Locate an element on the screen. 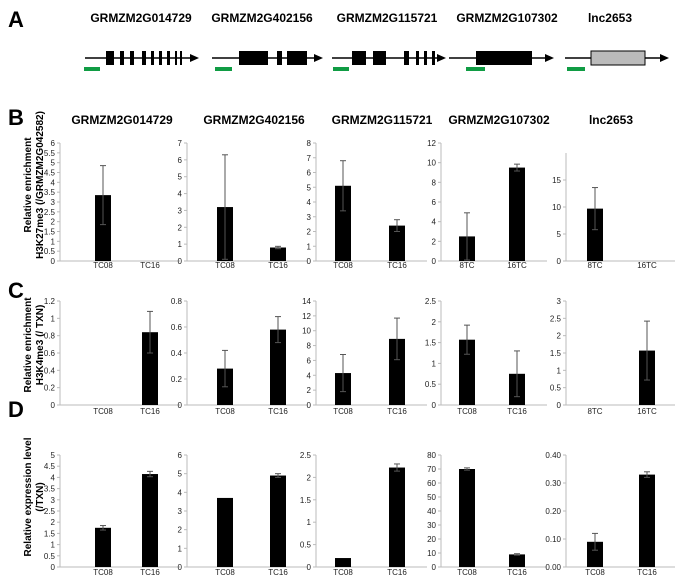 This screenshot has height=580, width=675. tick-label: 0.20 is located at coordinates (553, 511).